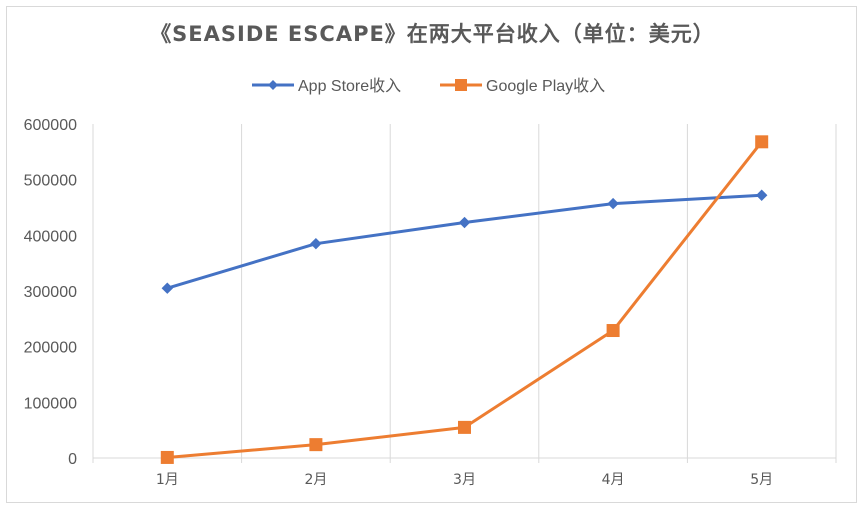 Image resolution: width=865 pixels, height=511 pixels. I want to click on x-tick-label: 4月, so click(613, 480).